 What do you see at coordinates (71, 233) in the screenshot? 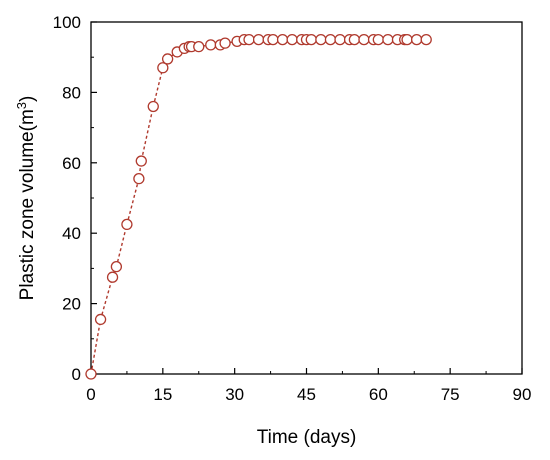
I see `y-tick-label: 40` at bounding box center [71, 233].